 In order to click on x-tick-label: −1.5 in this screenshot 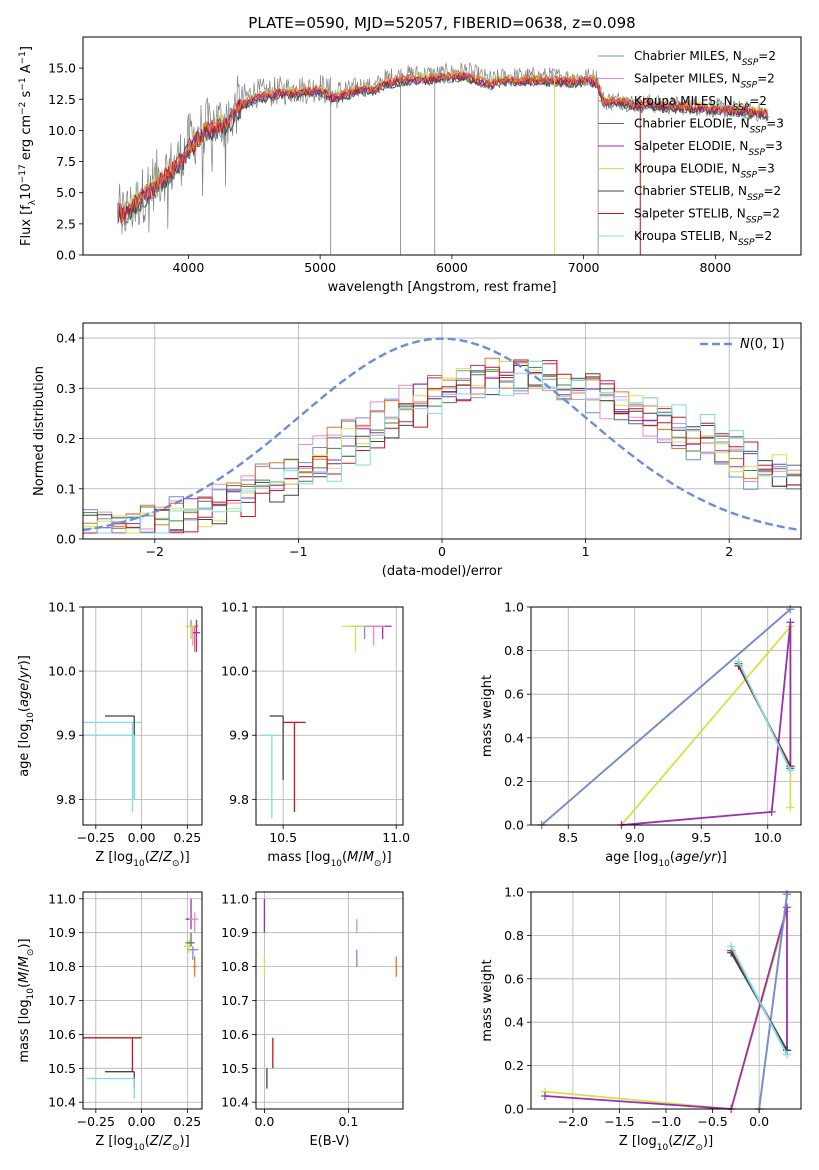, I will do `click(619, 1121)`.